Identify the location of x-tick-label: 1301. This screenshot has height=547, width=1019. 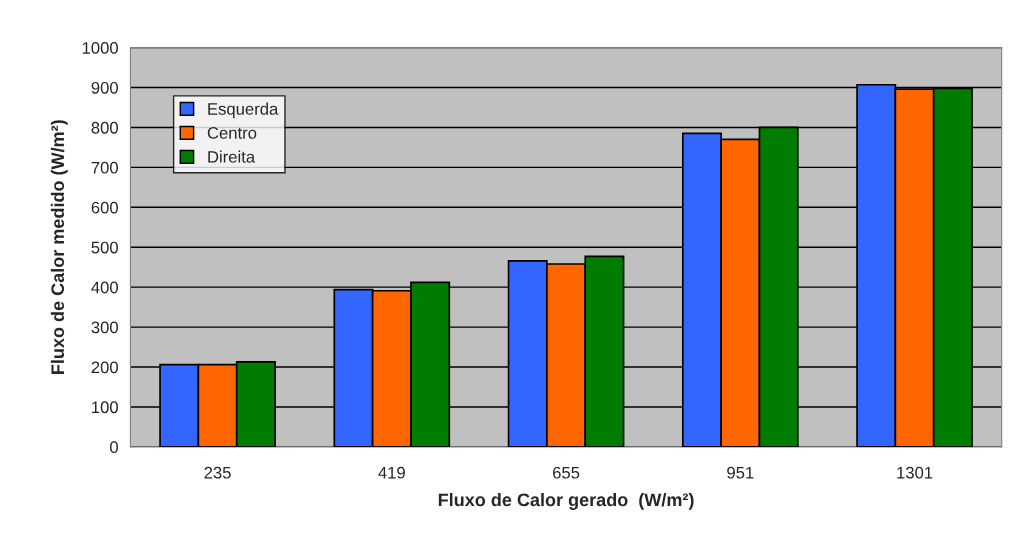
(915, 472).